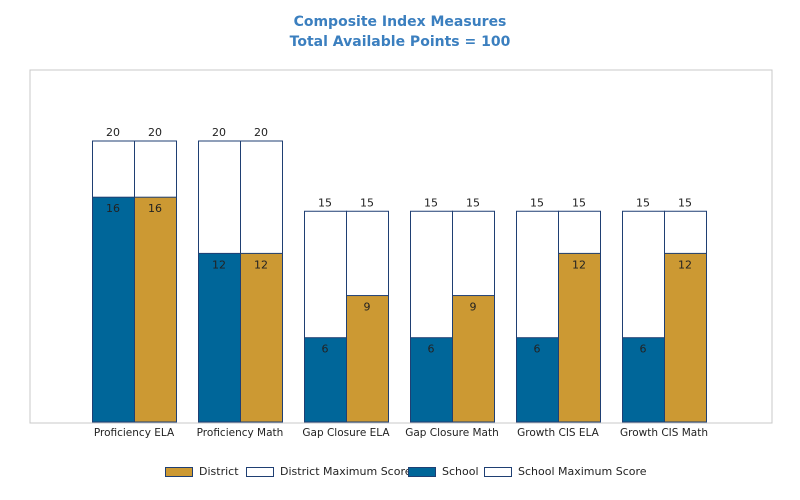  I want to click on legend-label: School Maximum Score, so click(582, 471).